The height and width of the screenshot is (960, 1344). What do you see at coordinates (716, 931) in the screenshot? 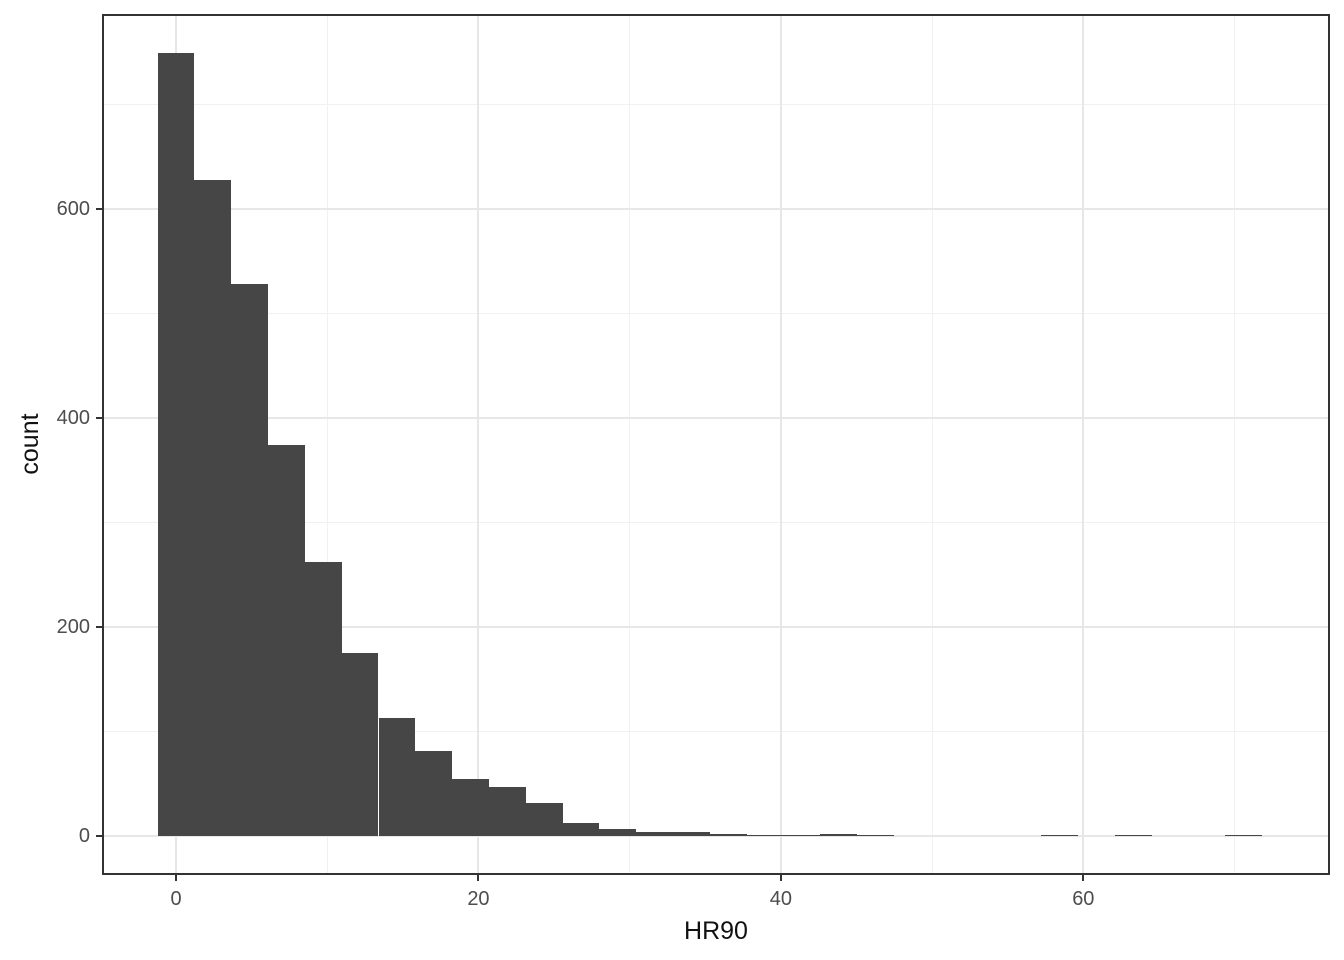
I see `x-axis-title: HR90` at bounding box center [716, 931].